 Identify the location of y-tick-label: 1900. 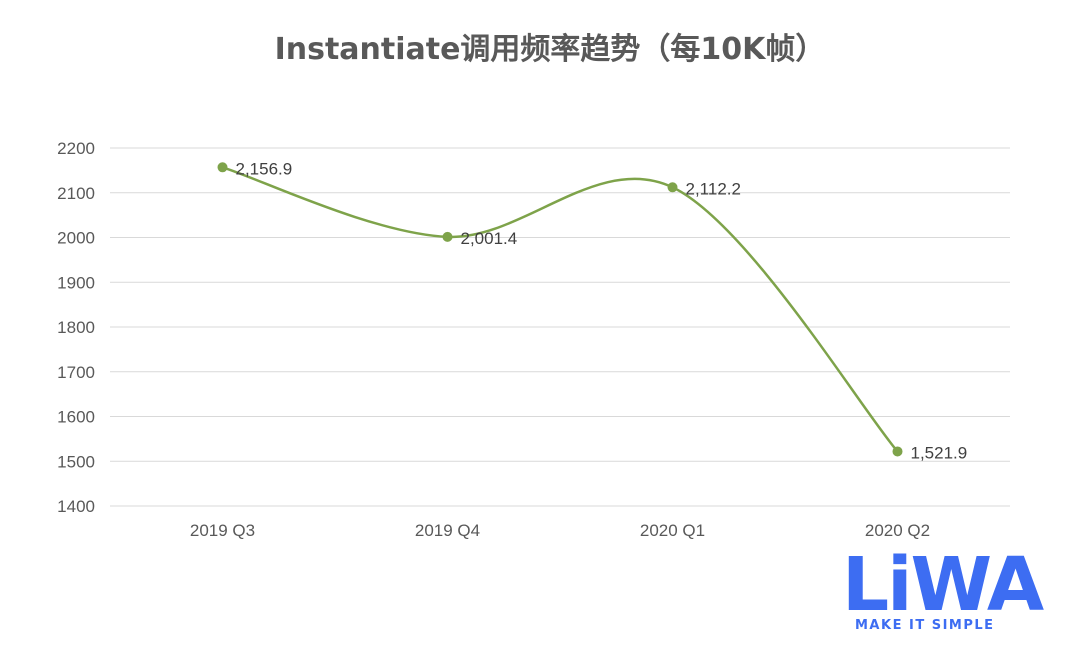
(76, 282).